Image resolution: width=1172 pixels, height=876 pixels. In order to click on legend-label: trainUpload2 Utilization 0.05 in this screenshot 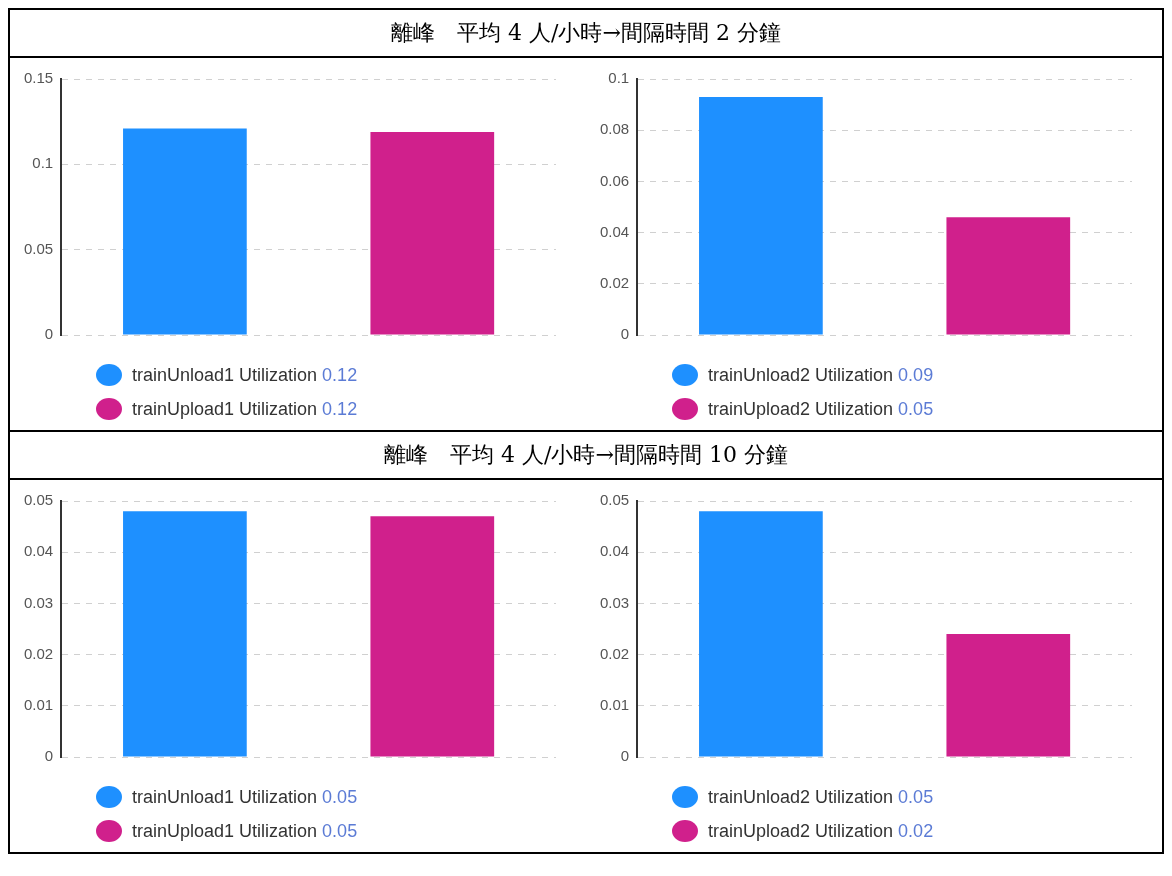, I will do `click(821, 408)`.